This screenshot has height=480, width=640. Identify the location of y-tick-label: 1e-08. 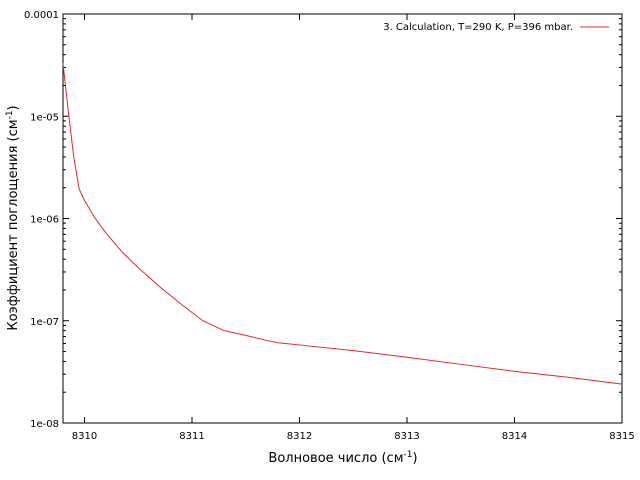
(44, 424).